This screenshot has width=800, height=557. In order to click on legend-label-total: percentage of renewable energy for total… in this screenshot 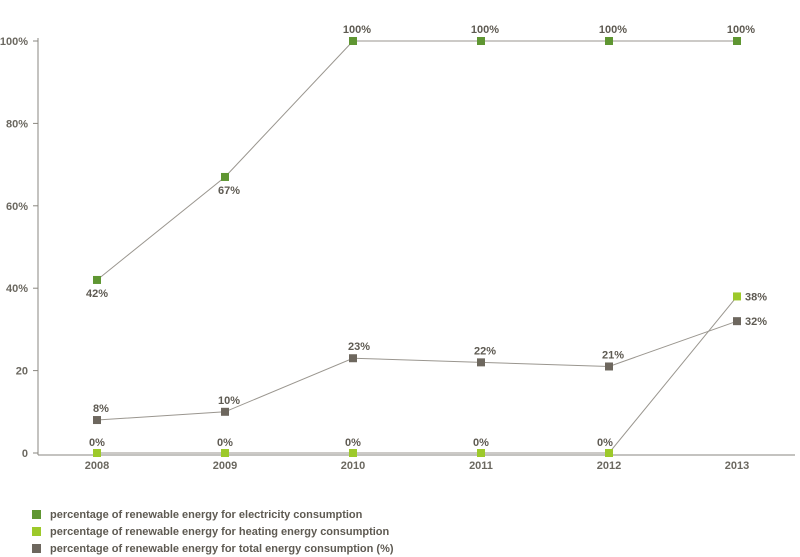, I will do `click(222, 548)`.